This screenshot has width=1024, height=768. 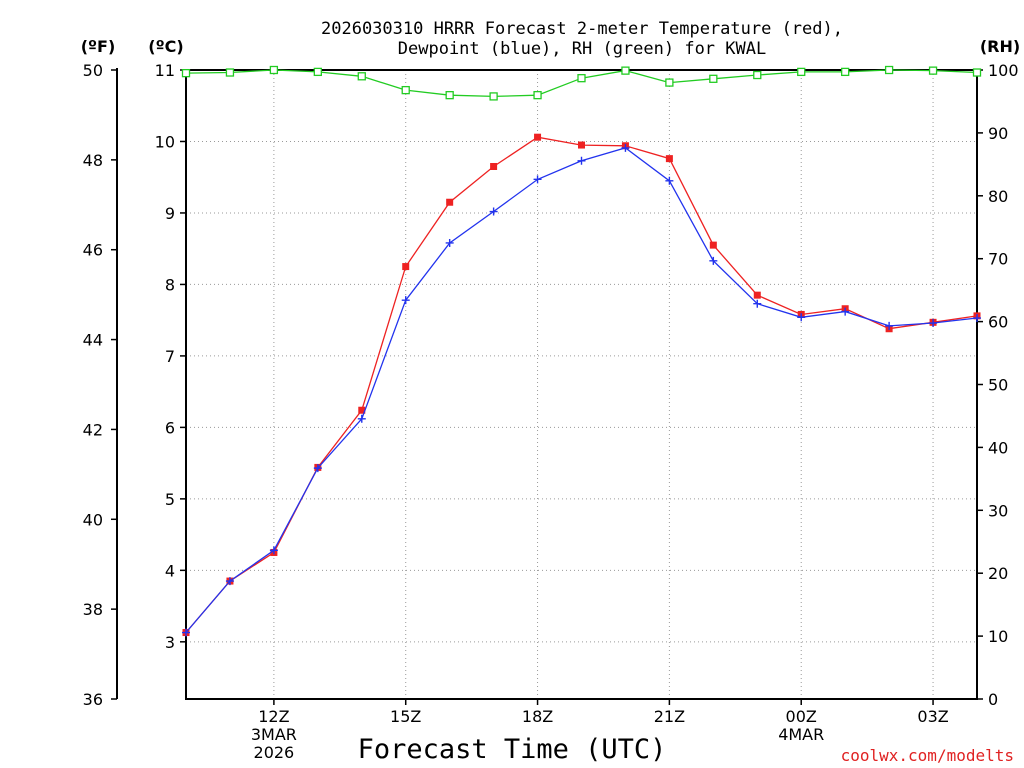 I want to click on rh-tick-label: 50, so click(x=998, y=385).